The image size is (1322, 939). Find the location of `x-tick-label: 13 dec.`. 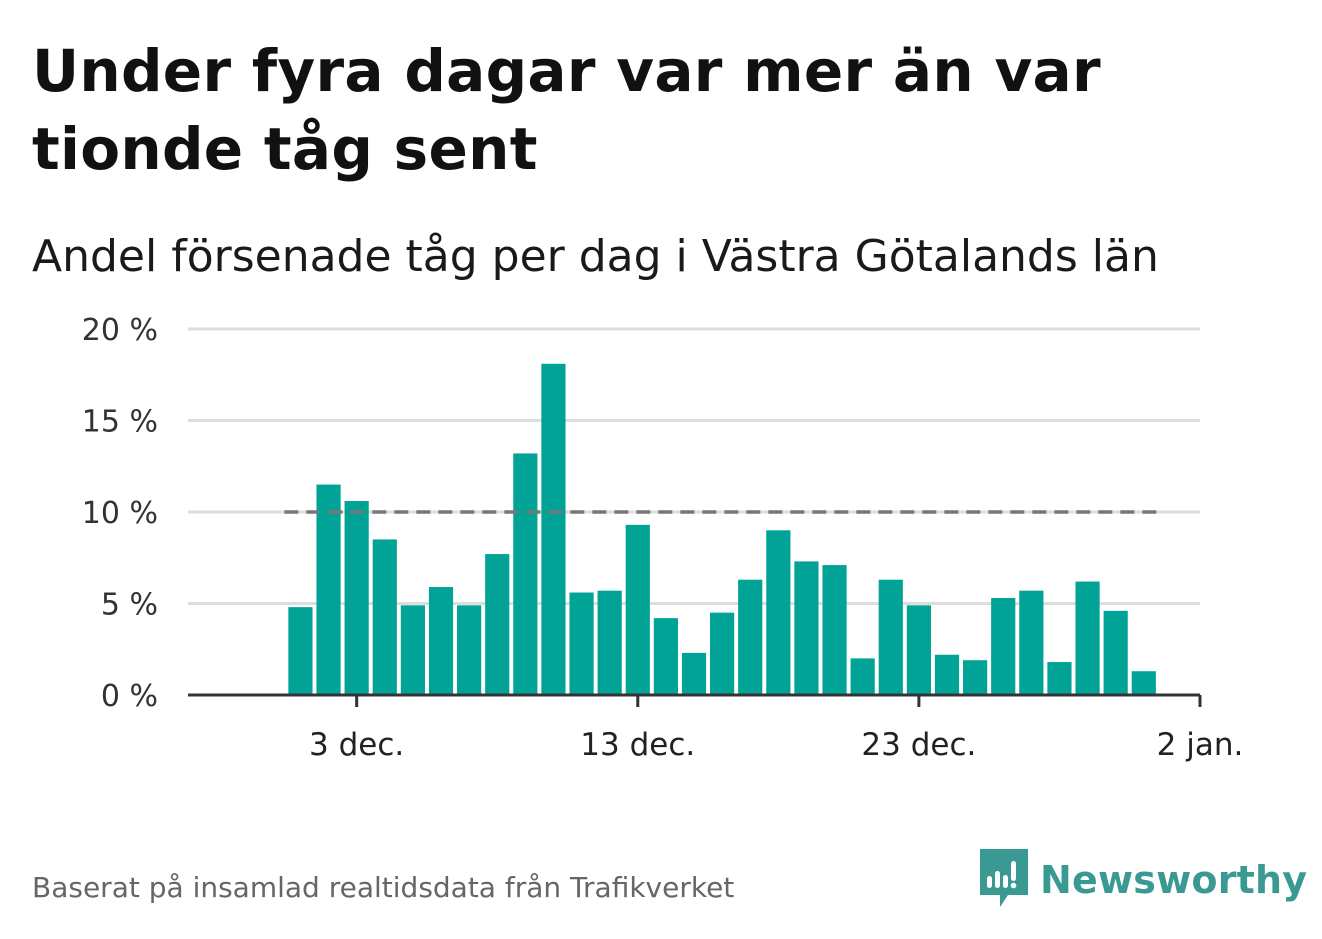

x-tick-label: 13 dec. is located at coordinates (637, 745).